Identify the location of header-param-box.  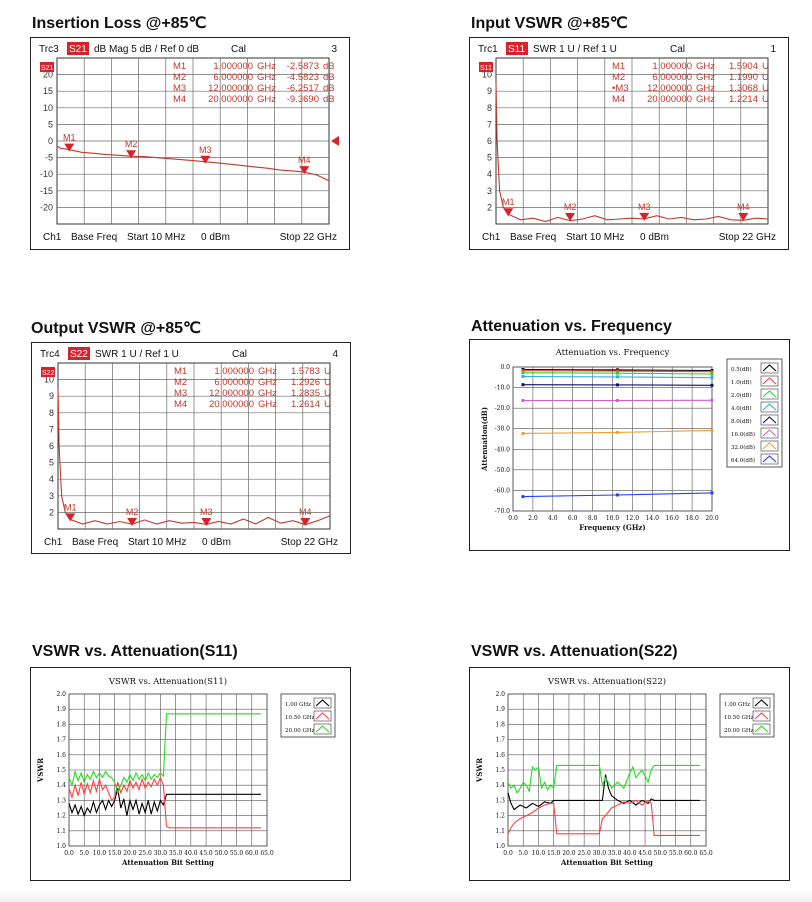
(79, 353).